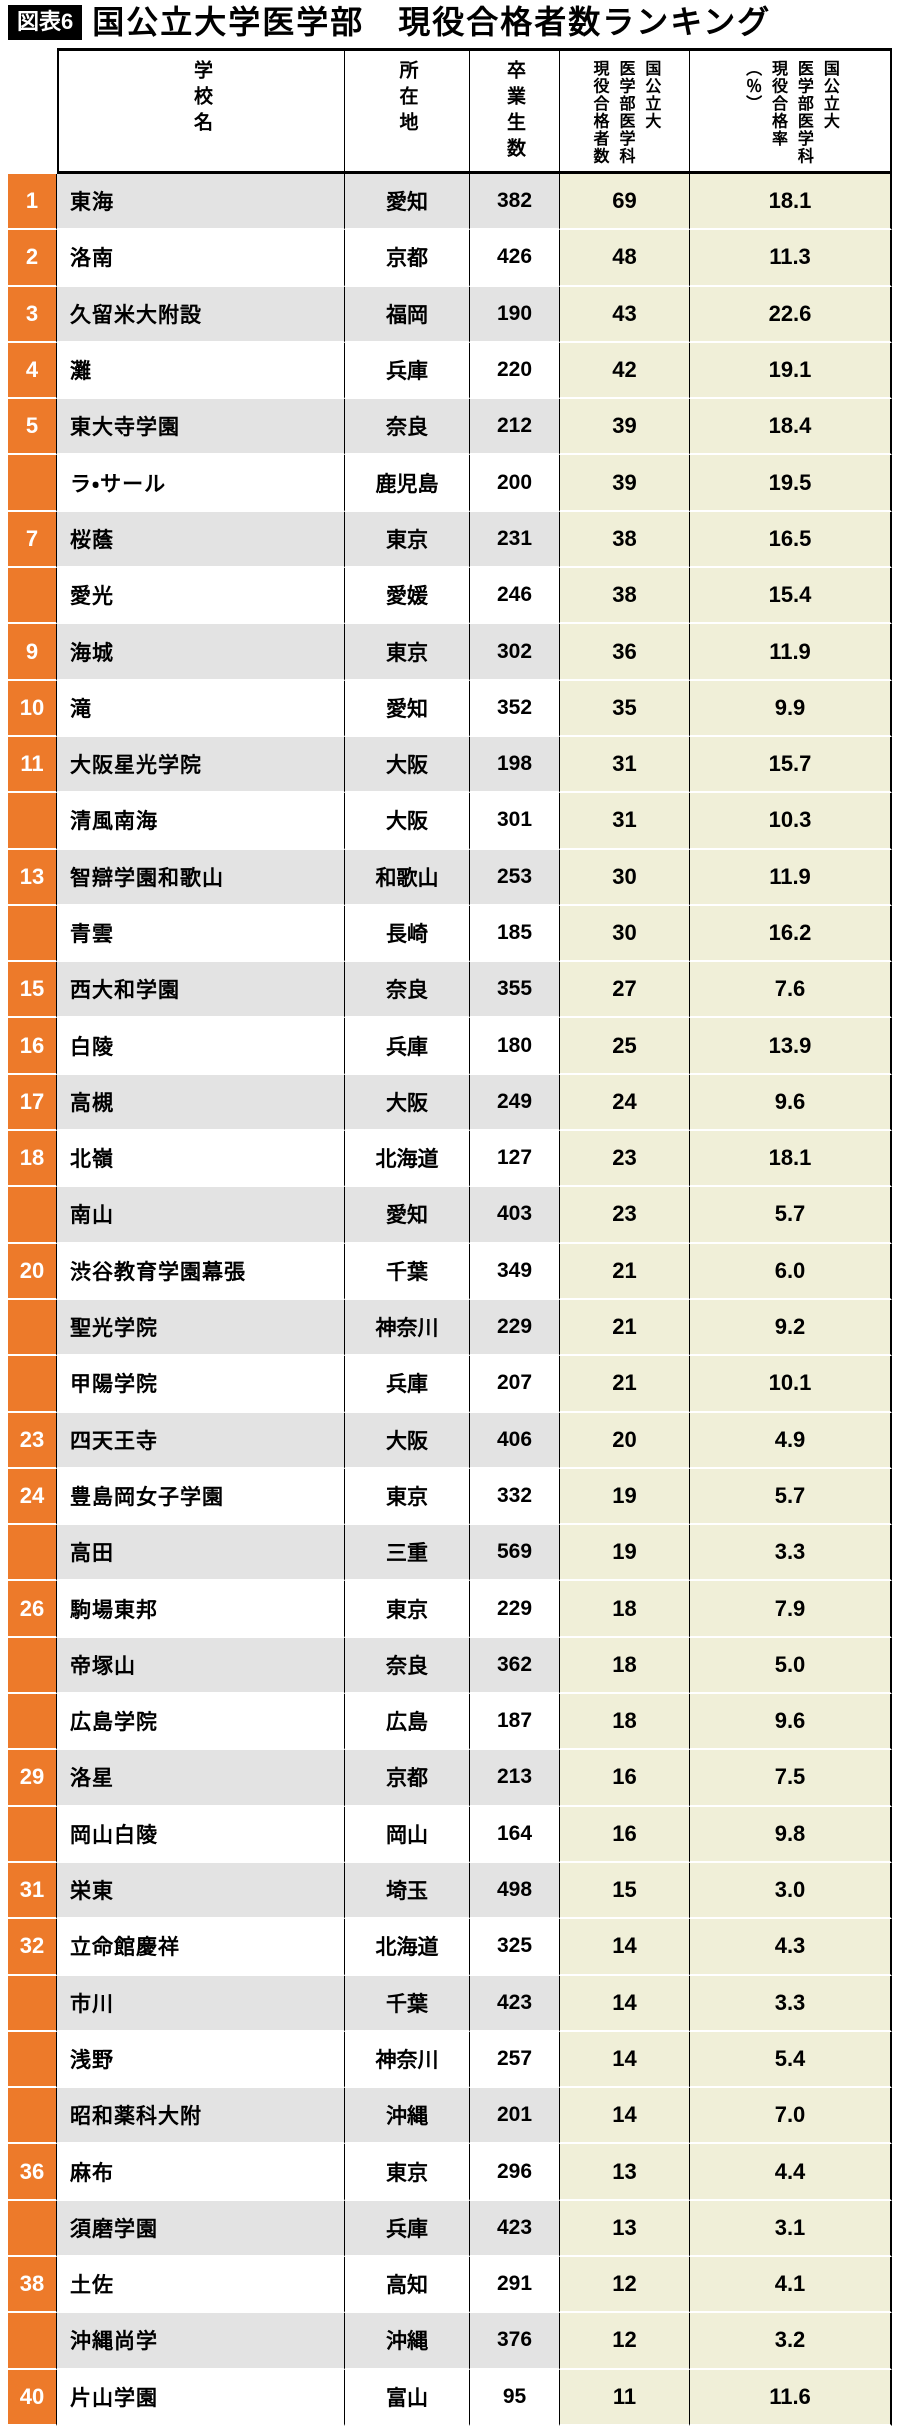  Describe the element at coordinates (45, 23) in the screenshot. I see `figure-badge: 図表6` at that location.